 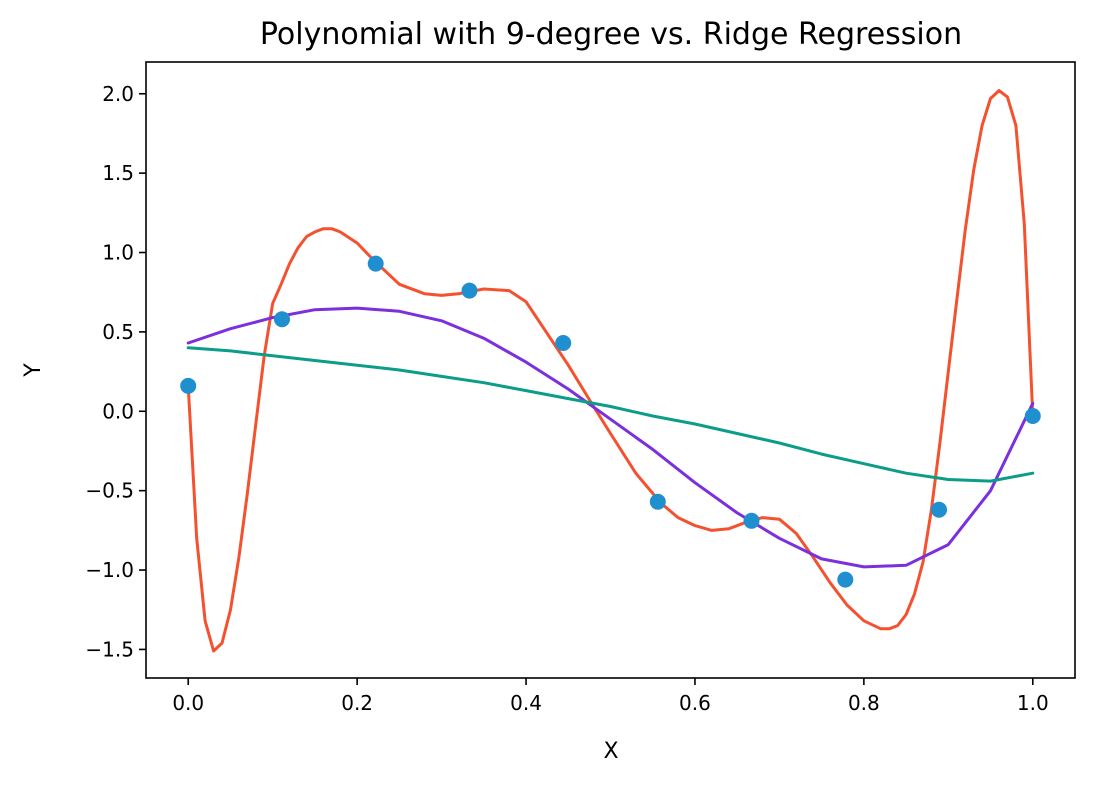 What do you see at coordinates (118, 94) in the screenshot?
I see `y-tick-label: 2.0` at bounding box center [118, 94].